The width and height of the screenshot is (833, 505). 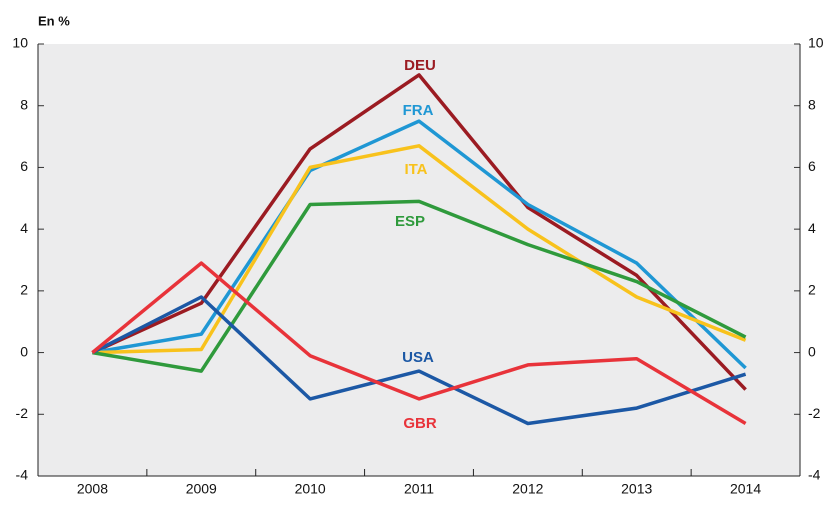 What do you see at coordinates (812, 104) in the screenshot?
I see `y2-tick-label: 8` at bounding box center [812, 104].